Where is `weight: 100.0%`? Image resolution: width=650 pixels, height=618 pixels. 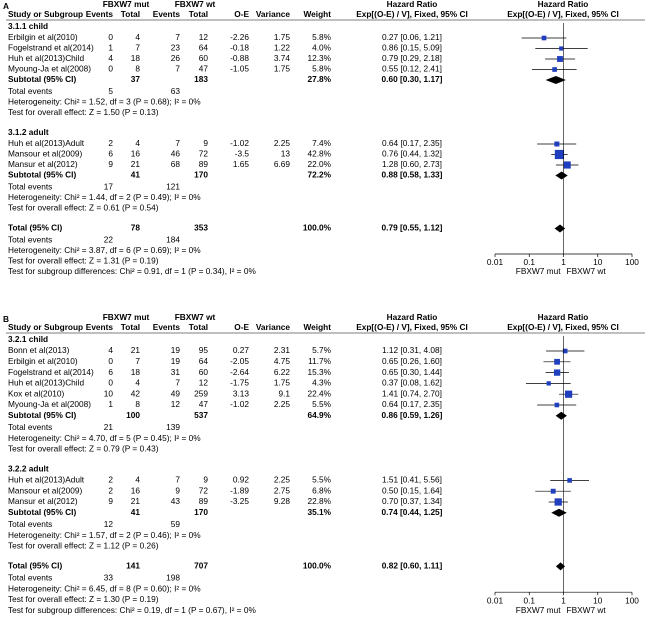
weight: 100.0% is located at coordinates (317, 228).